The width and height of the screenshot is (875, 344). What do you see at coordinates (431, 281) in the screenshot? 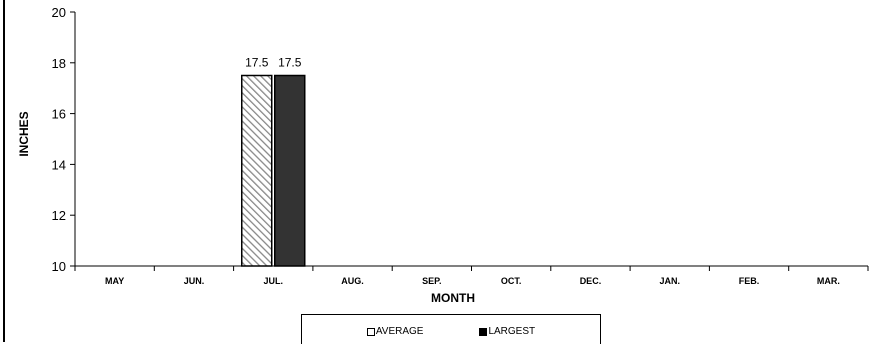
I see `x-category-label: SEP.` at bounding box center [431, 281].